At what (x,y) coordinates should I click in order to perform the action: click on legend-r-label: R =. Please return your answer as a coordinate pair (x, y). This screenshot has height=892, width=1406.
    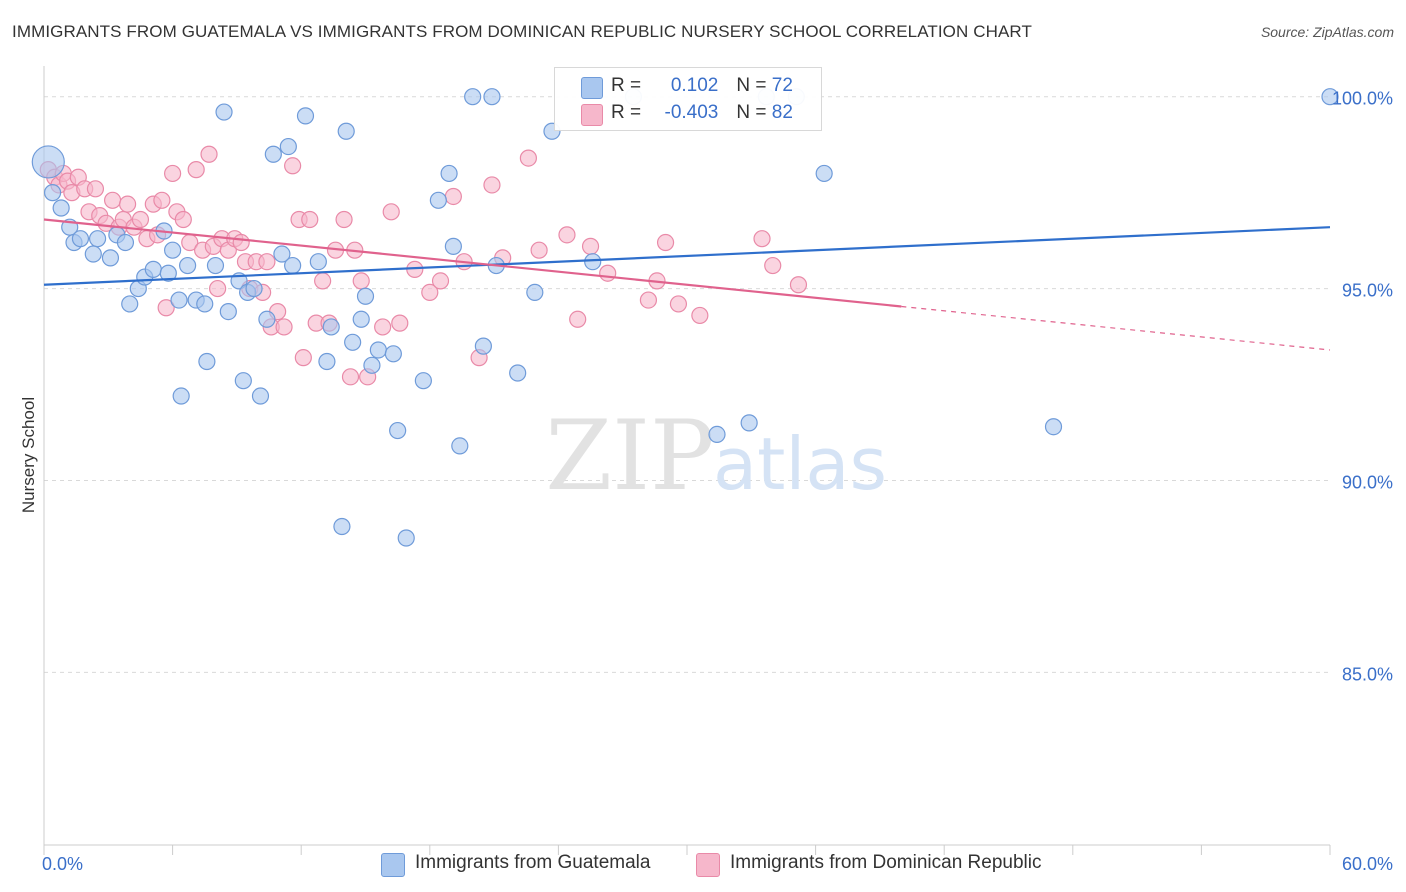
    Looking at the image, I should click on (629, 112).